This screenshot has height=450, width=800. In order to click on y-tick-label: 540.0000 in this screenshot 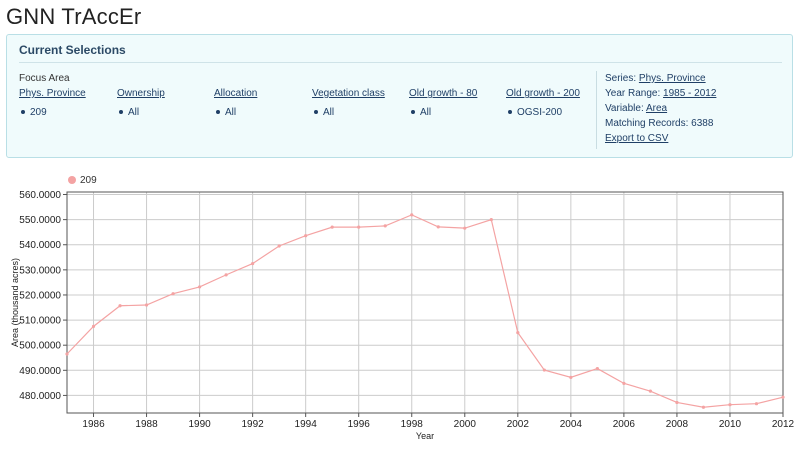, I will do `click(40, 245)`.